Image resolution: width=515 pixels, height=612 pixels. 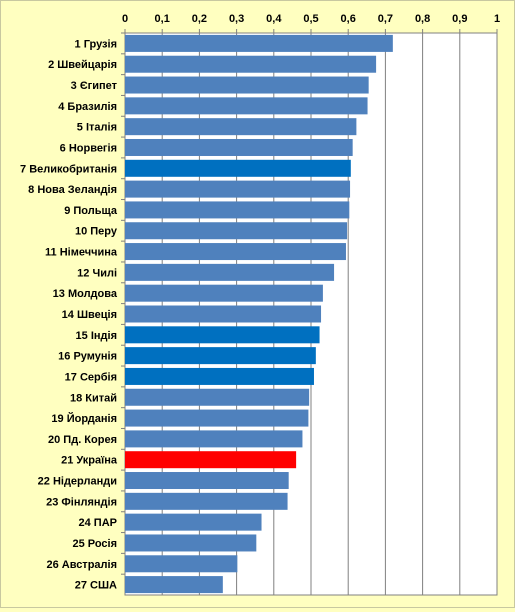 I want to click on category-label: 3 Єгипет, so click(x=94, y=86).